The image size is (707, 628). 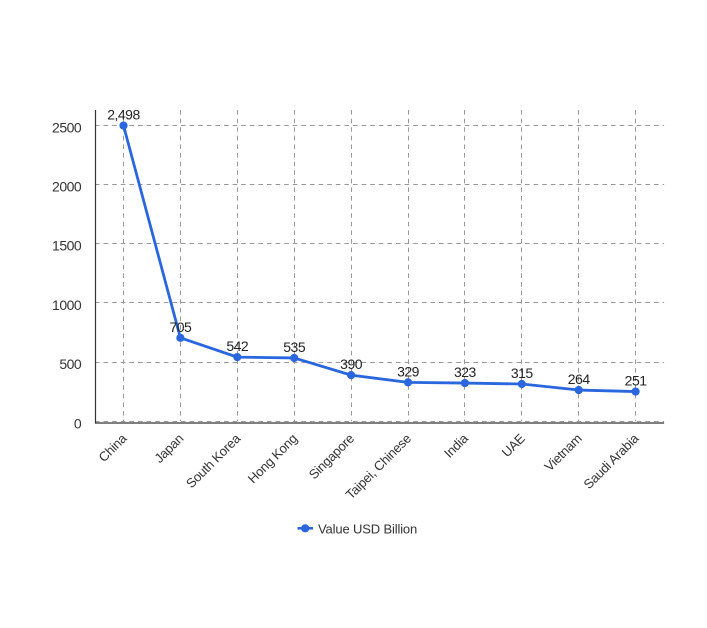 What do you see at coordinates (70, 364) in the screenshot?
I see `svg-text: 500` at bounding box center [70, 364].